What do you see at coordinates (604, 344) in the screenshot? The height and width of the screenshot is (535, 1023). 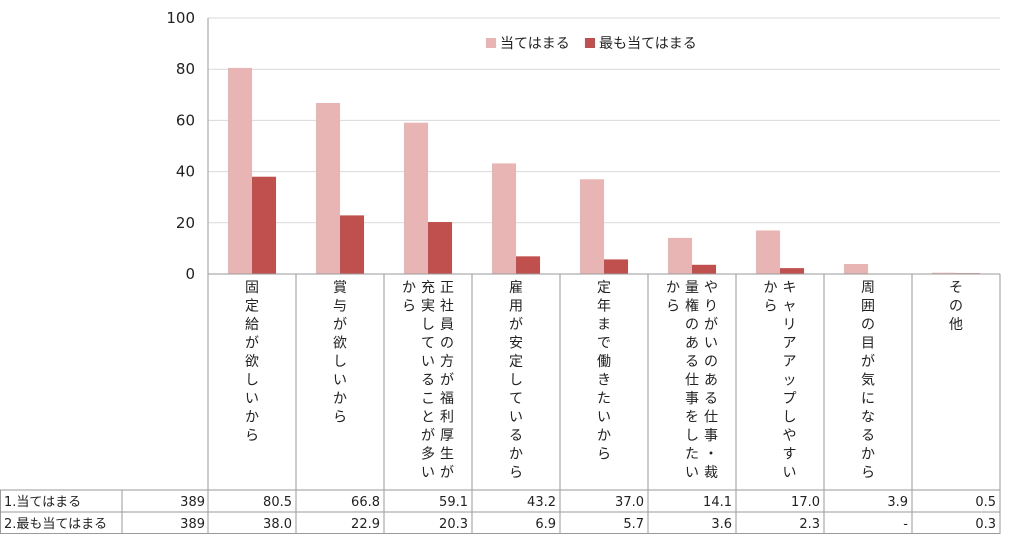 I see `category-label-5: で` at bounding box center [604, 344].